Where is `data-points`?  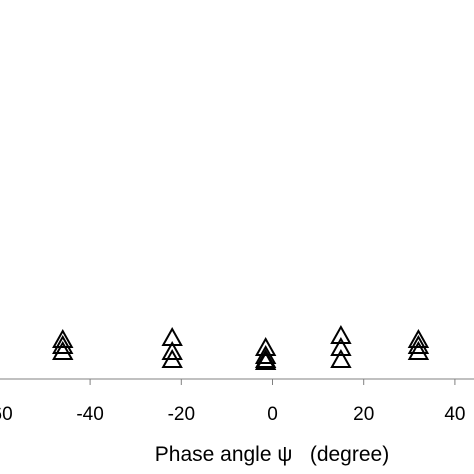
data-points is located at coordinates (241, 347).